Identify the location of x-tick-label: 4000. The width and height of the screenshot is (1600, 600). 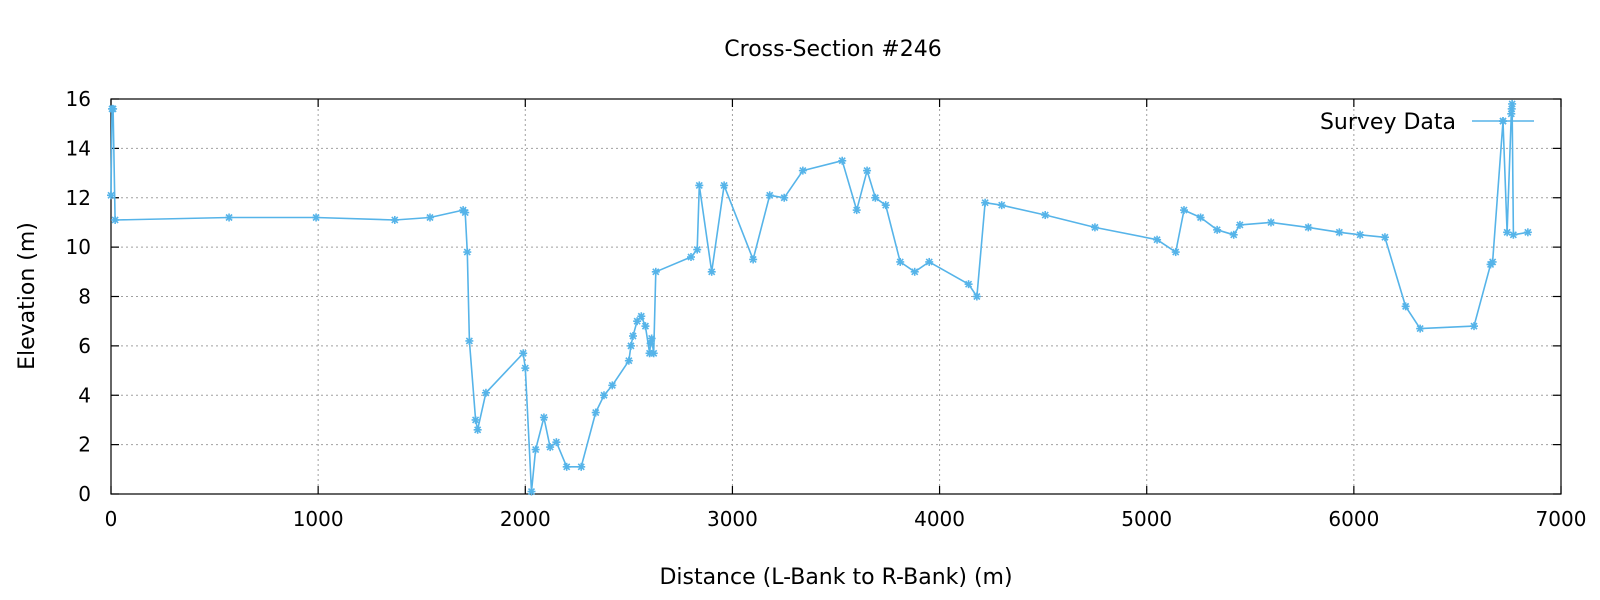
(939, 519).